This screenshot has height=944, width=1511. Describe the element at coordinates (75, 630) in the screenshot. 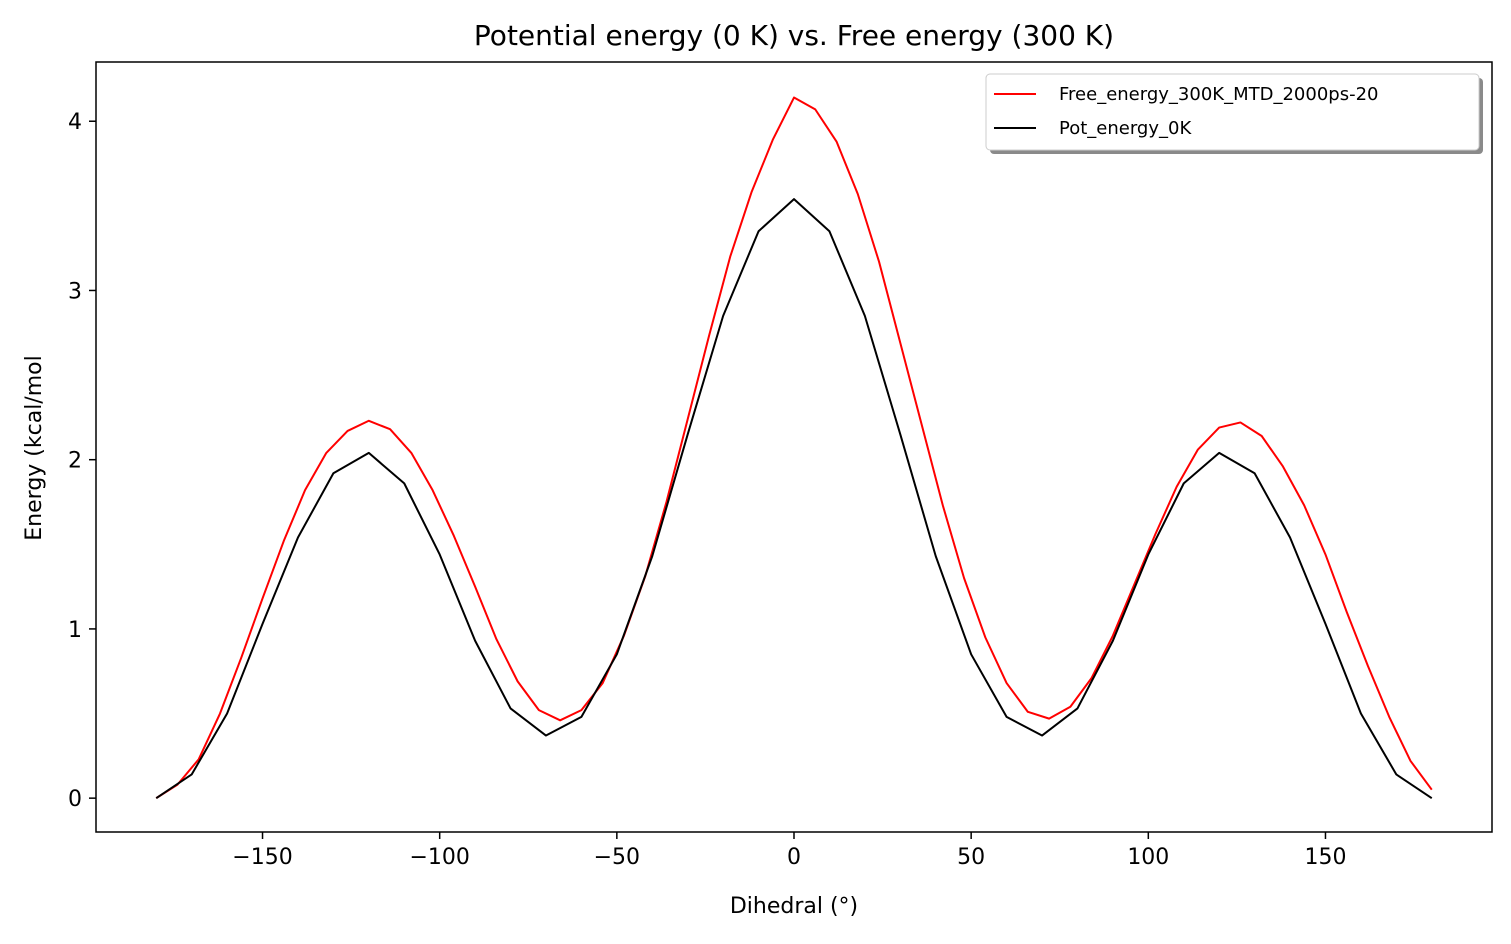

I see `y-tick-label: 1` at that location.